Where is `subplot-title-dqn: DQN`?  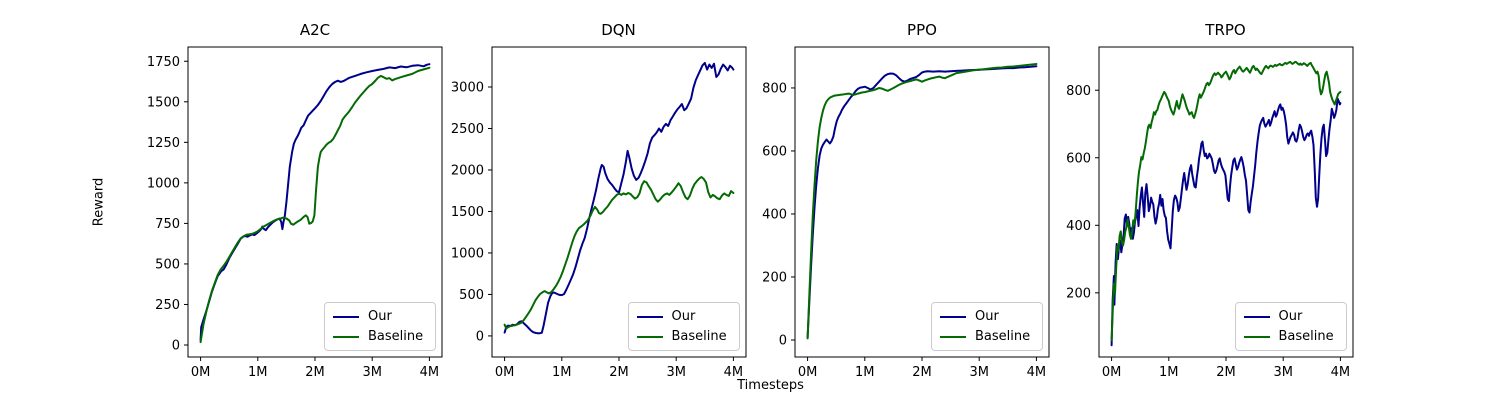
subplot-title-dqn: DQN is located at coordinates (618, 30).